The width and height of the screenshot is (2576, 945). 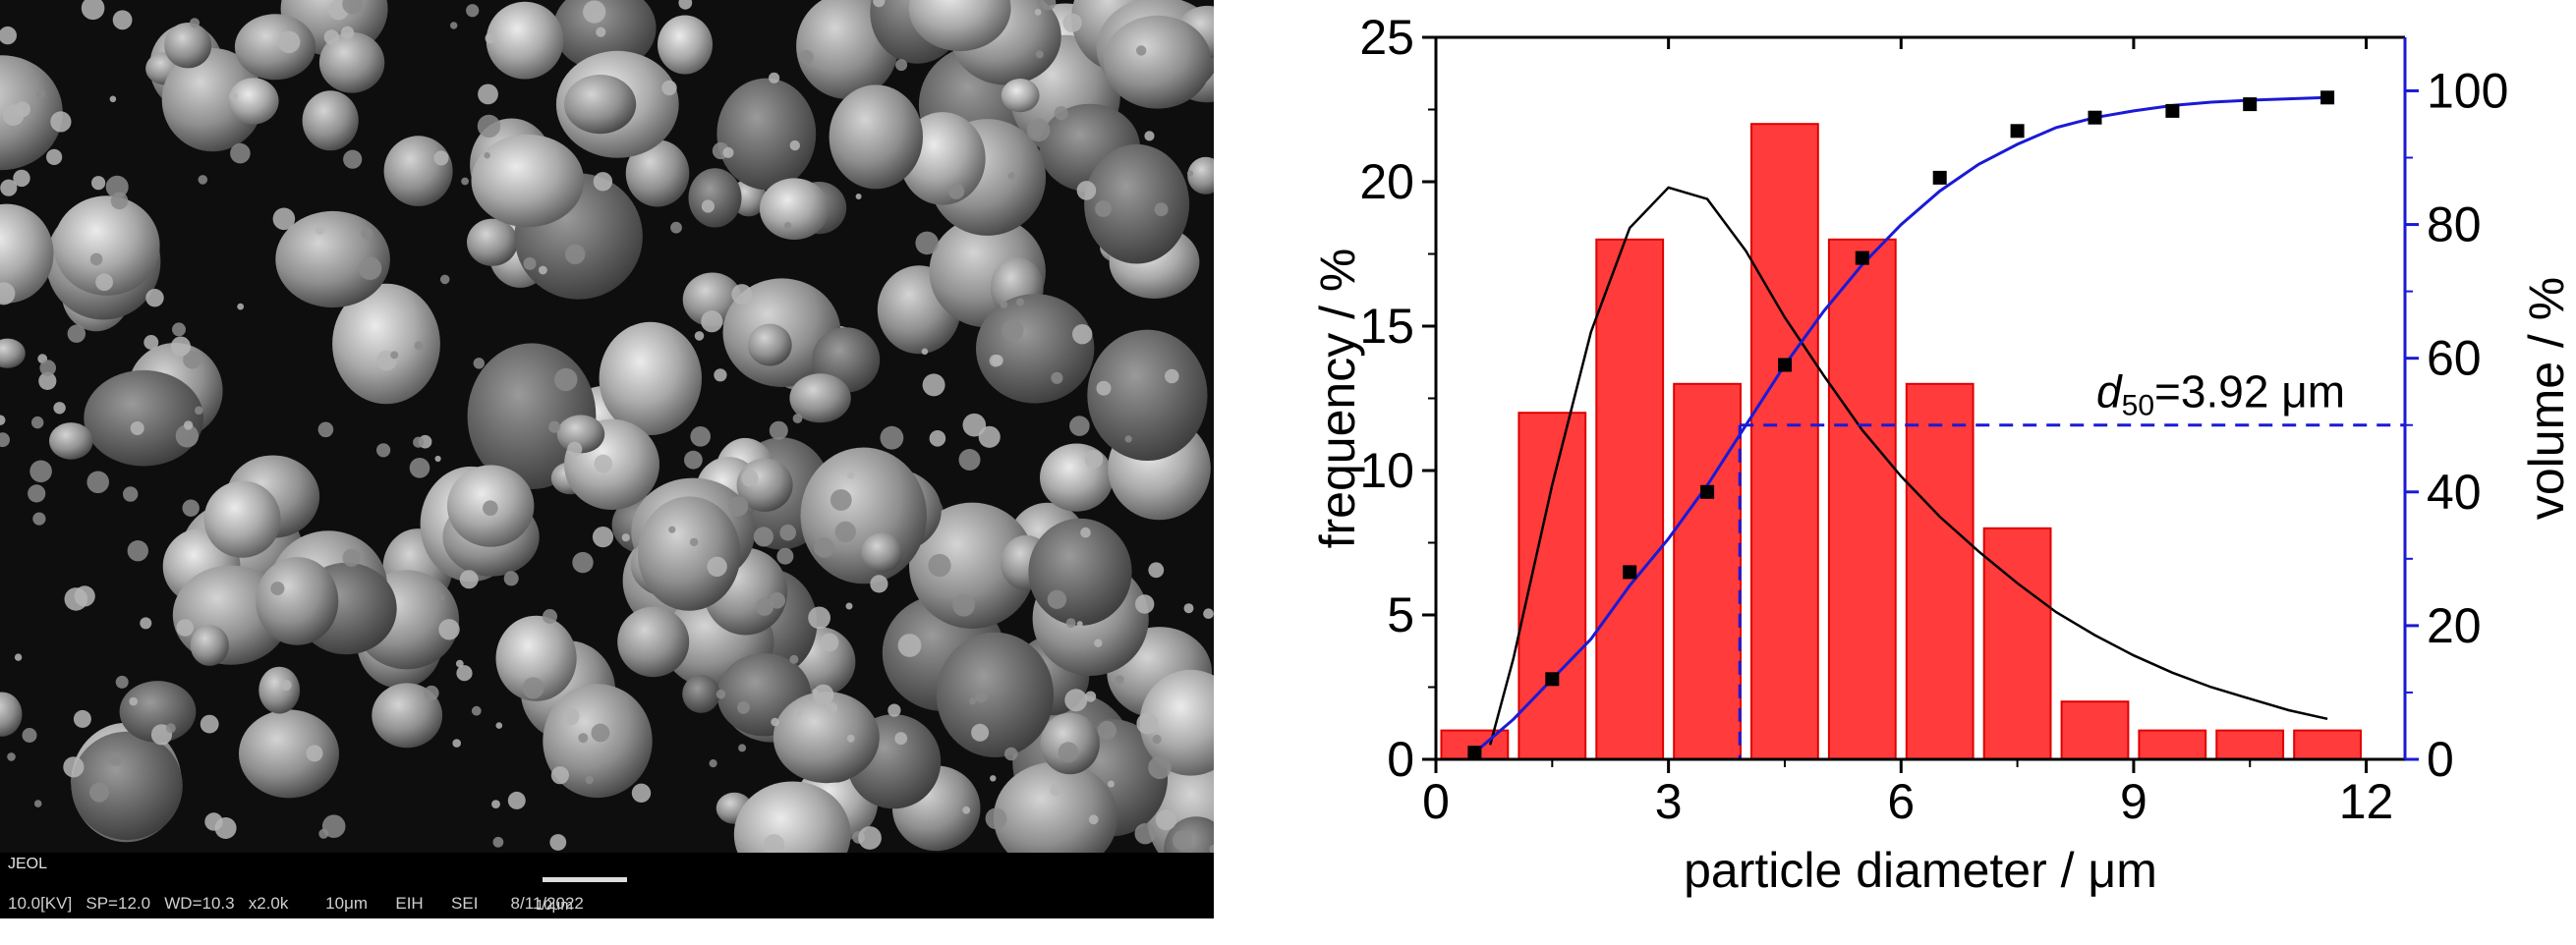 What do you see at coordinates (2455, 492) in the screenshot?
I see `y2-tick-label: 40` at bounding box center [2455, 492].